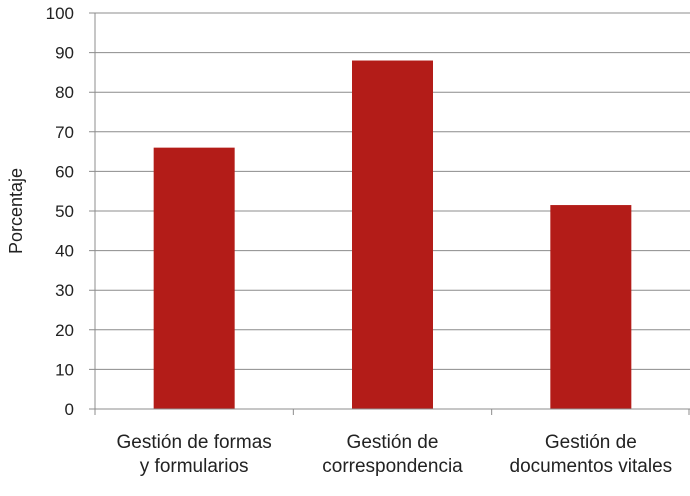 This screenshot has width=690, height=496. I want to click on y-tick-label: 10, so click(64, 369).